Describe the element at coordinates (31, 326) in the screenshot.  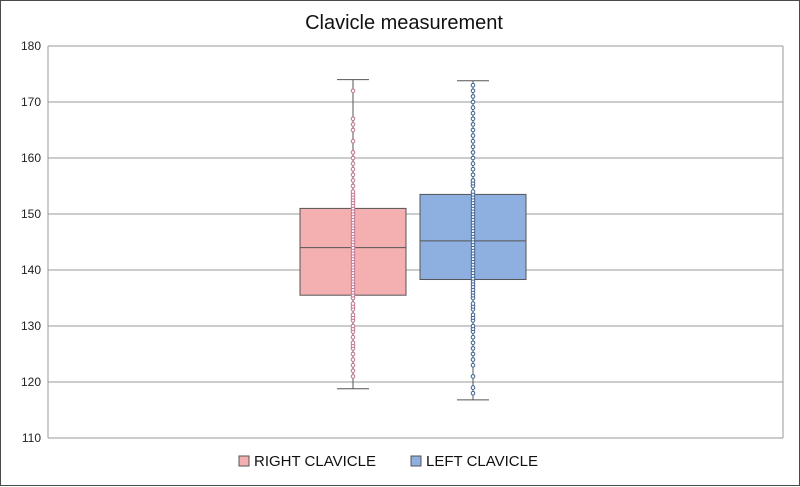
I see `y-tick-label: 130` at that location.